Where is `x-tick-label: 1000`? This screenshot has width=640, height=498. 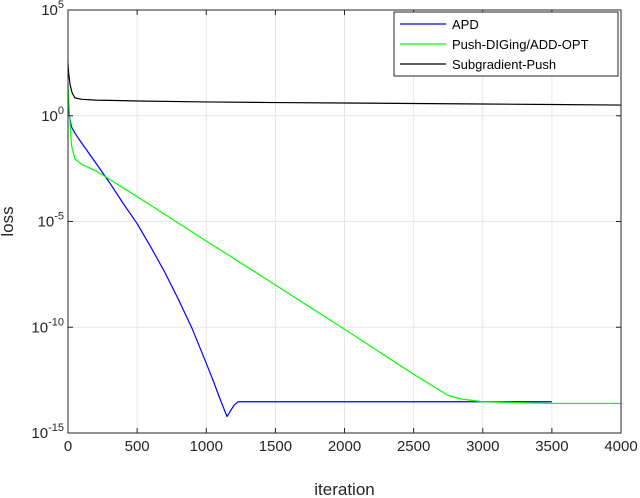 x-tick-label: 1000 is located at coordinates (206, 446).